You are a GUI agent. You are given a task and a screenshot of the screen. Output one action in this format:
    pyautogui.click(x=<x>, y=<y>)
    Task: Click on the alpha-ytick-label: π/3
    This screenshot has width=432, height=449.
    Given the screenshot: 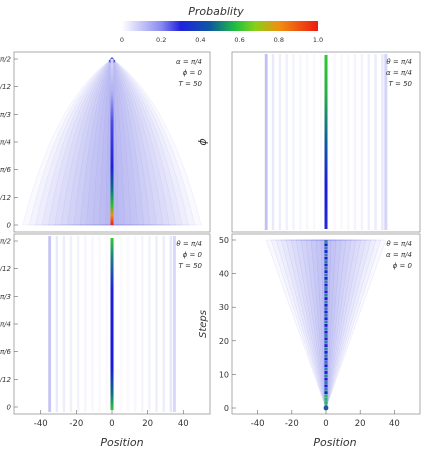 What is the action you would take?
    pyautogui.click(x=5, y=297)
    